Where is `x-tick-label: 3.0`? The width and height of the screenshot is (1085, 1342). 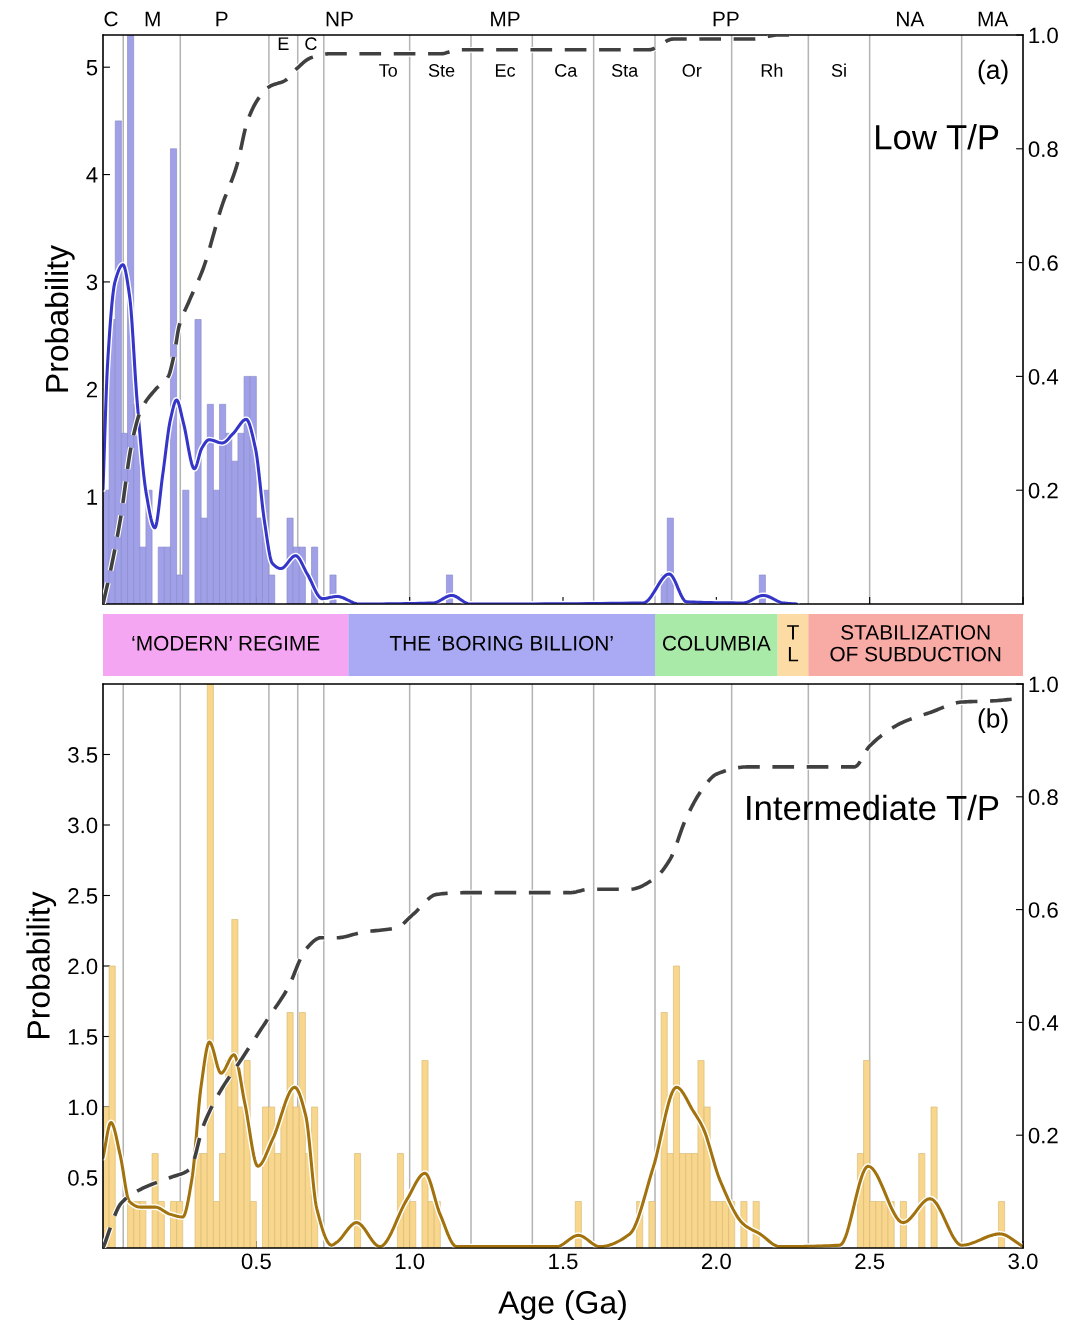 x-tick-label: 3.0 is located at coordinates (1023, 1261).